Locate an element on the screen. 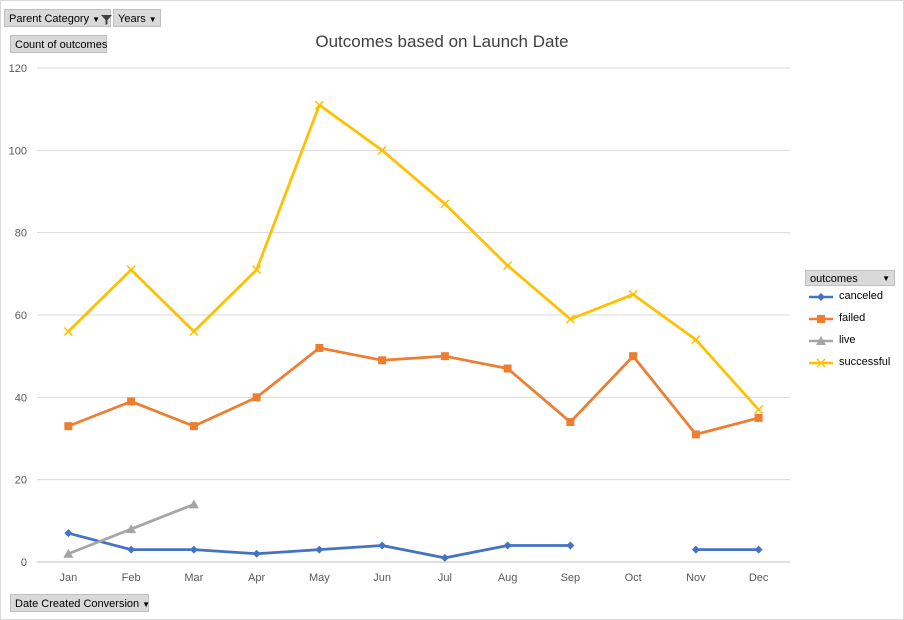  y-tick-label: 80 is located at coordinates (21, 234).